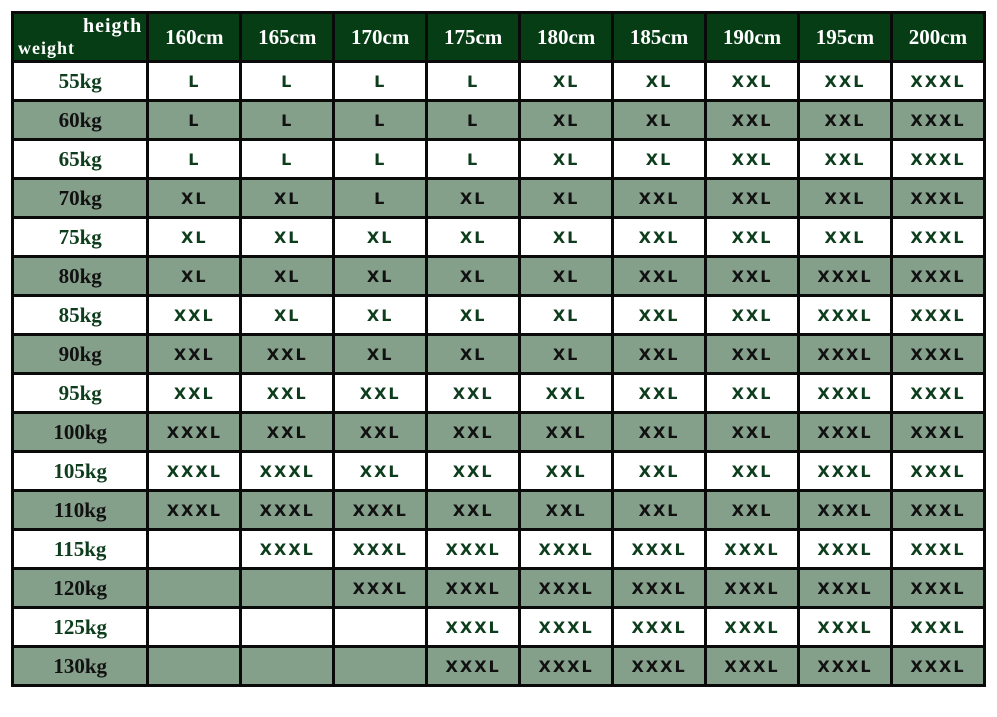  What do you see at coordinates (80, 627) in the screenshot?
I see `weight-header: 125kg` at bounding box center [80, 627].